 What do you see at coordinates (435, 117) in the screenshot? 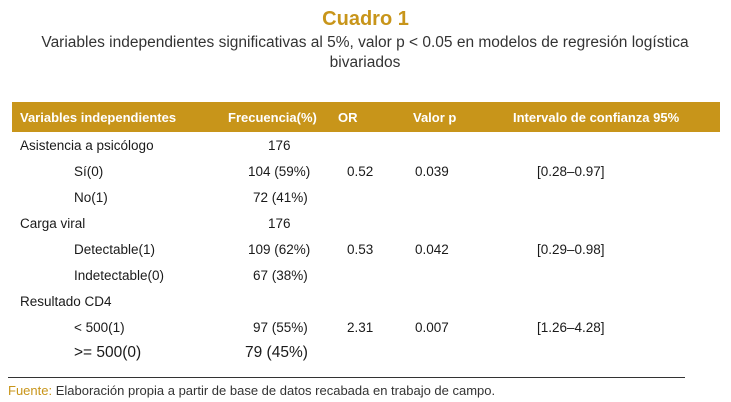
I see `header-p-value: Valor p` at bounding box center [435, 117].